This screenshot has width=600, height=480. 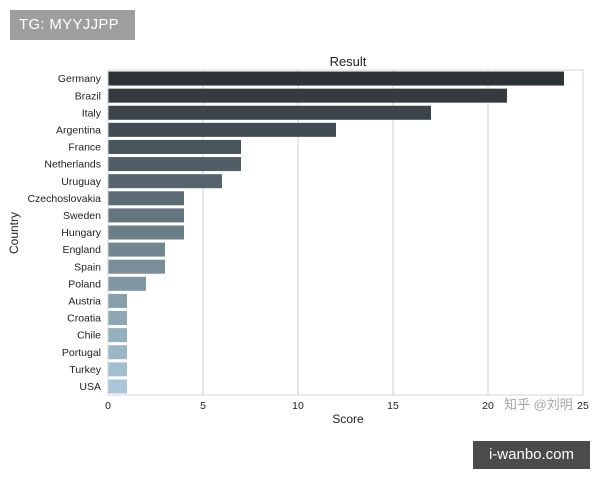 What do you see at coordinates (307, 95) in the screenshot?
I see `bar-brazil` at bounding box center [307, 95].